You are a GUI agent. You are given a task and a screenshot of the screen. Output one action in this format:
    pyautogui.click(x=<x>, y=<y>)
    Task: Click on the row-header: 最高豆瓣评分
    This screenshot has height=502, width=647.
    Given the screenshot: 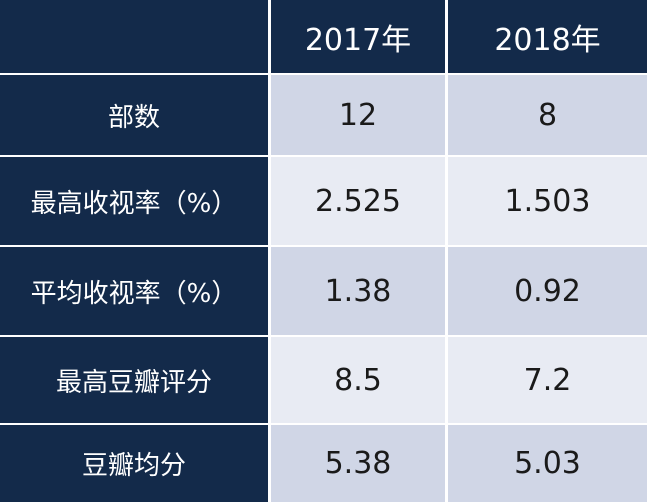 What is the action you would take?
    pyautogui.click(x=134, y=380)
    